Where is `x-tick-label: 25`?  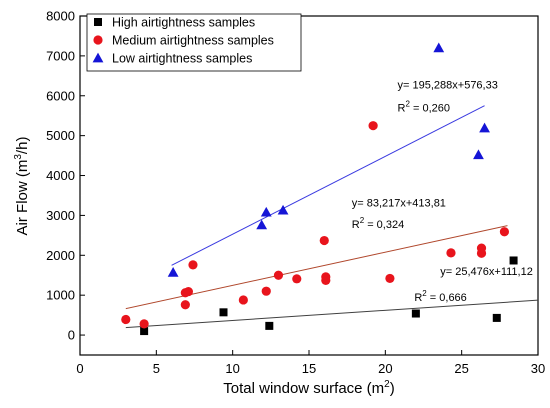
x-tick-label: 25 is located at coordinates (461, 368).